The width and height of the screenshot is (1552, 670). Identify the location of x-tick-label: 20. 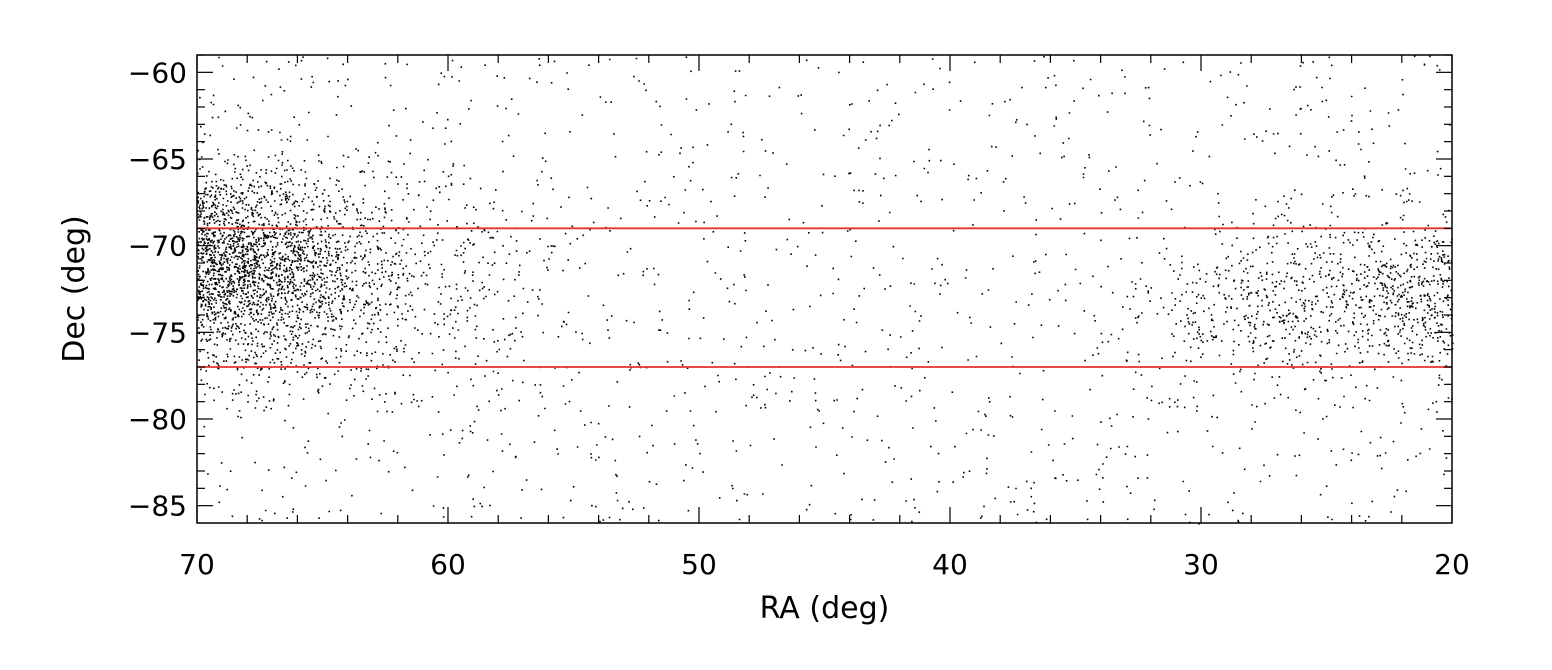
(1452, 564).